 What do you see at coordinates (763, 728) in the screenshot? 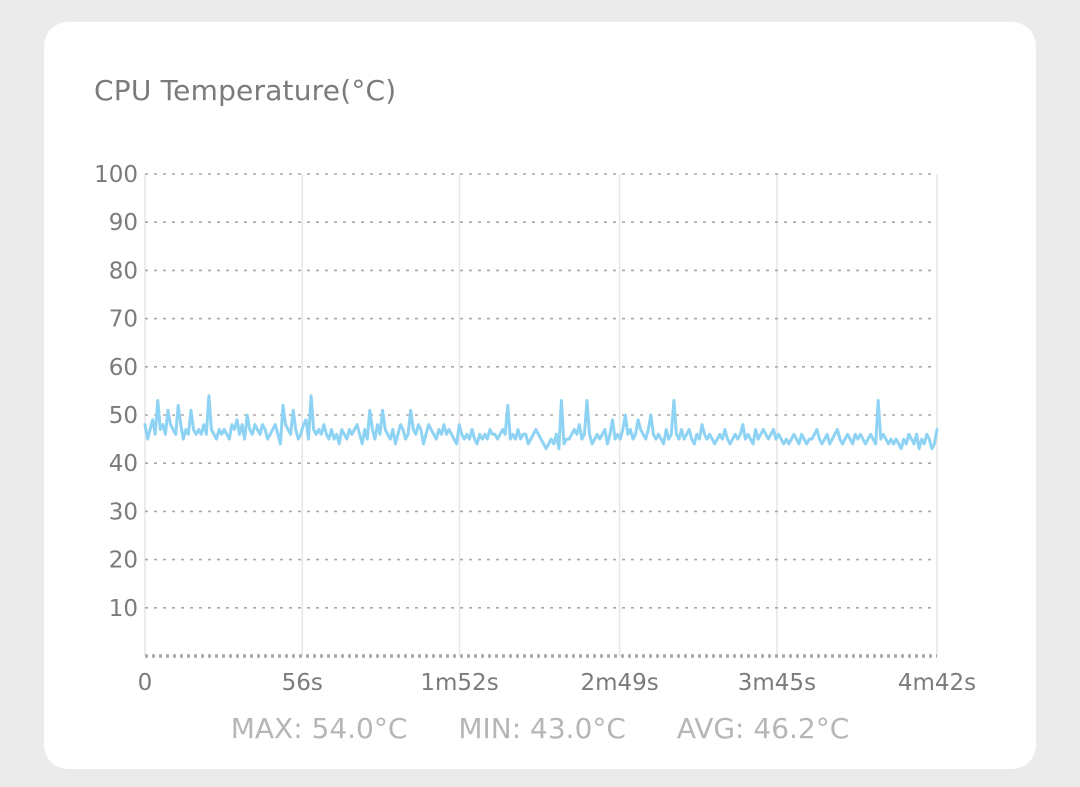
I see `avg-temperature-stat: AVG: 46.2°C` at bounding box center [763, 728].